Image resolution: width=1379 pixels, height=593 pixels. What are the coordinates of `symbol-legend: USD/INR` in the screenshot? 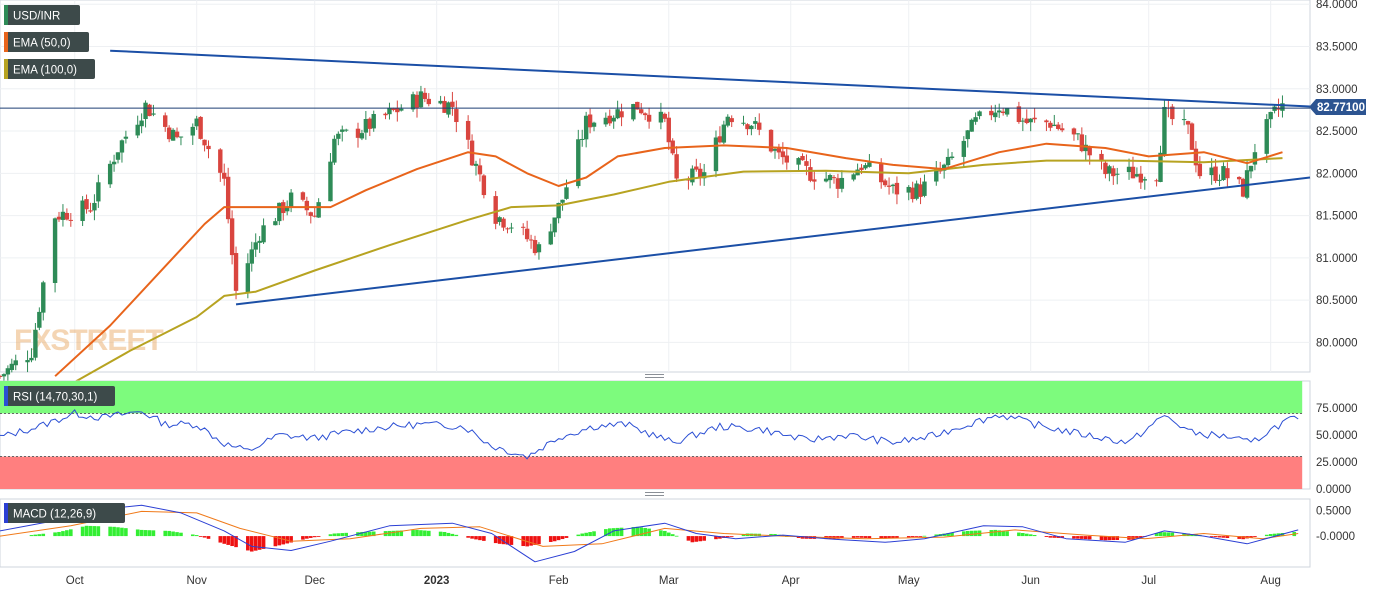 It's located at (42, 15).